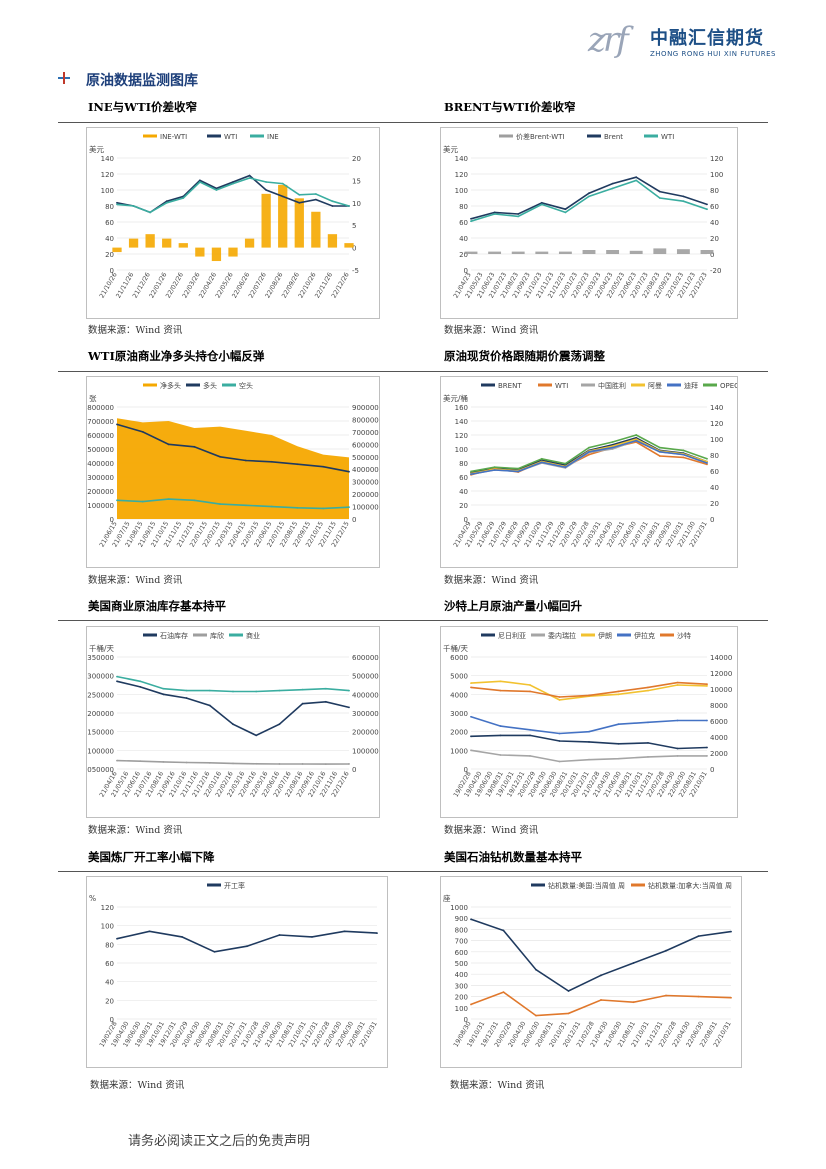  Describe the element at coordinates (100, 436) in the screenshot. I see `y-tick-label: 600000` at that location.